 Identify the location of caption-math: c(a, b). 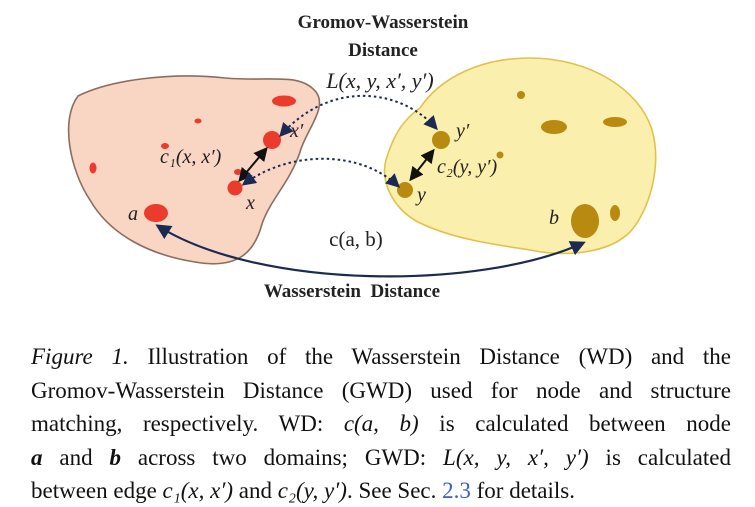
(381, 423).